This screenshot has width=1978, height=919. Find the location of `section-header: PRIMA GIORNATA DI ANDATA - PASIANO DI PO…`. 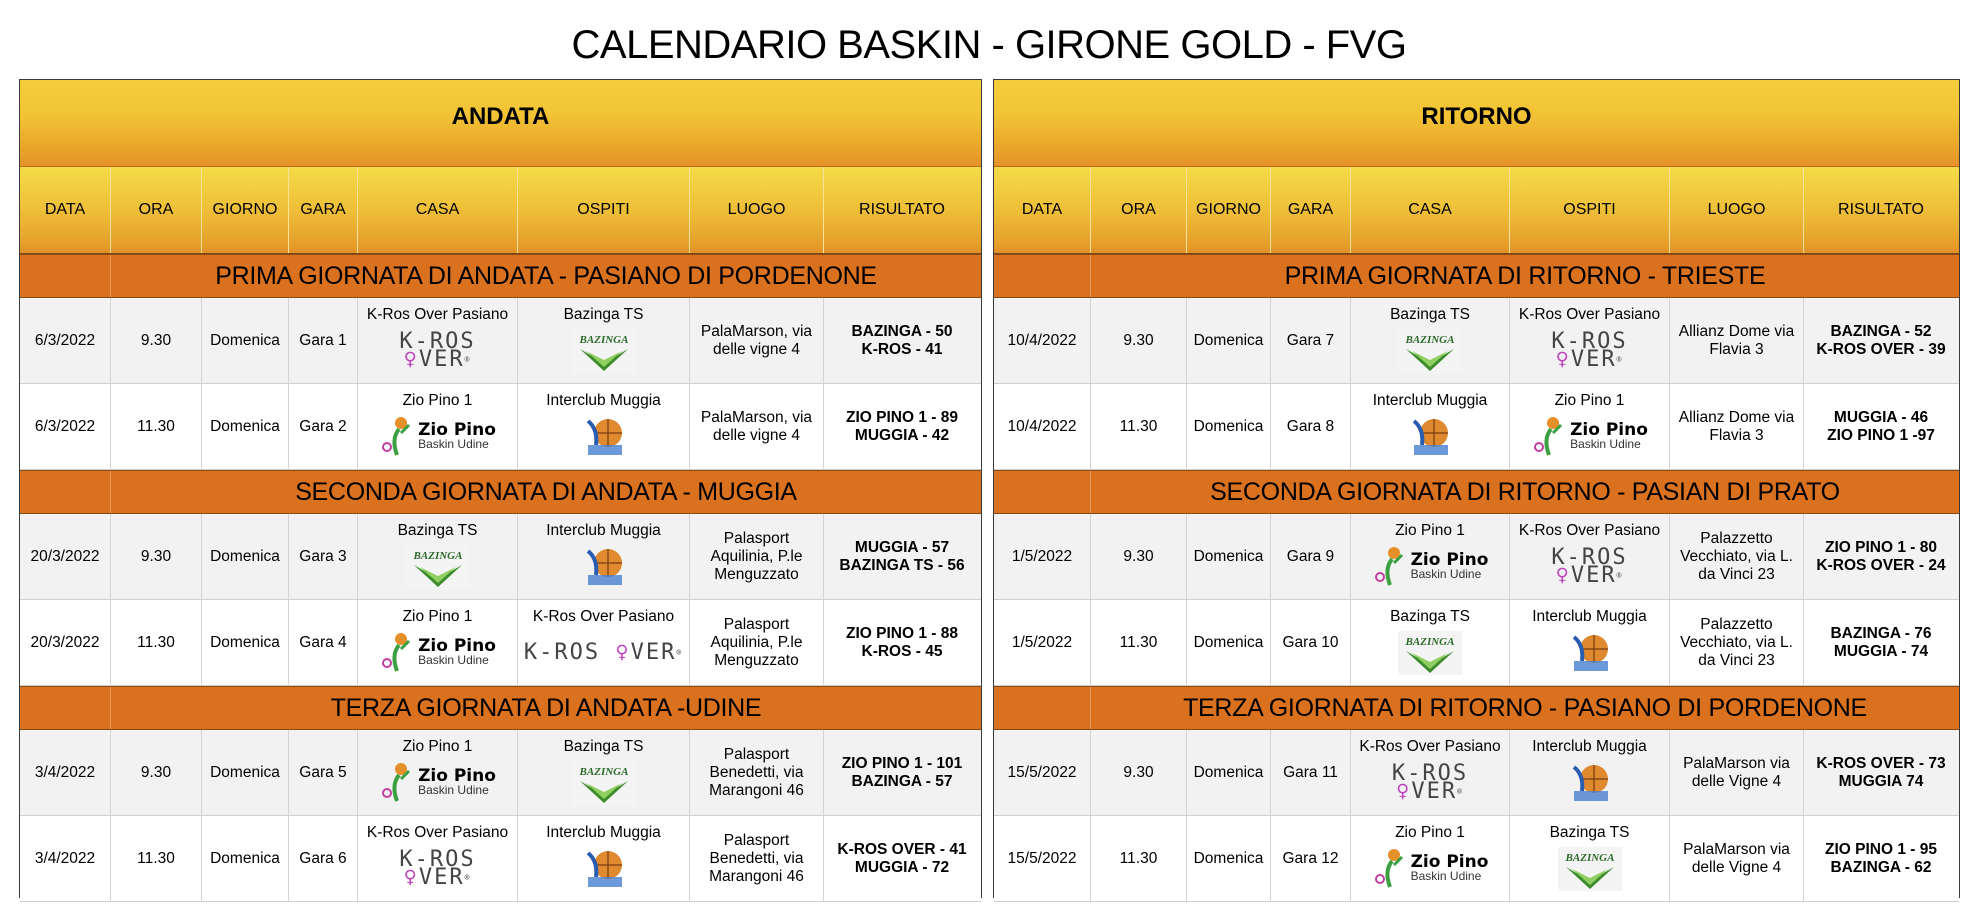

section-header: PRIMA GIORNATA DI ANDATA - PASIANO DI PO… is located at coordinates (500, 276).